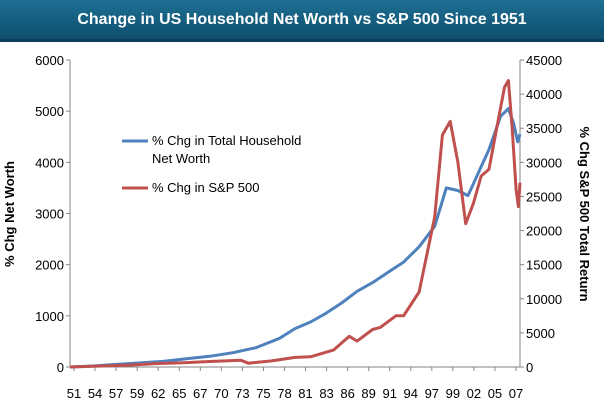 The height and width of the screenshot is (403, 604). What do you see at coordinates (221, 393) in the screenshot?
I see `x-tick-label: 70` at bounding box center [221, 393].